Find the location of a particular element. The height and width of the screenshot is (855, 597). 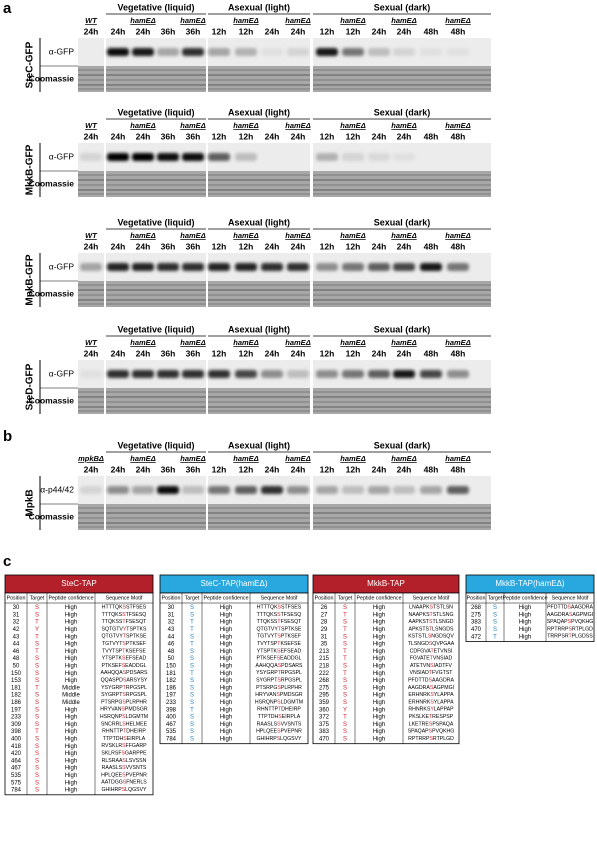

motif-part: ARSYSY is located at coordinates (137, 681).